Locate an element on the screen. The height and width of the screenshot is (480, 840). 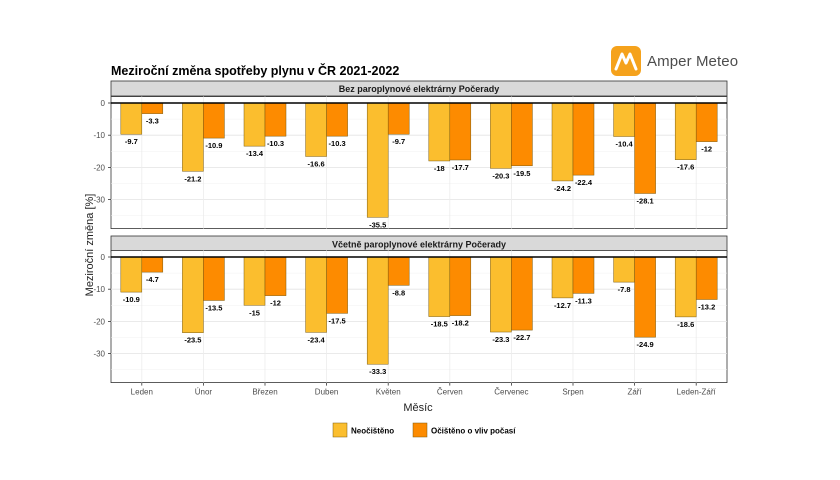
panel-strip is located at coordinates (419, 88).